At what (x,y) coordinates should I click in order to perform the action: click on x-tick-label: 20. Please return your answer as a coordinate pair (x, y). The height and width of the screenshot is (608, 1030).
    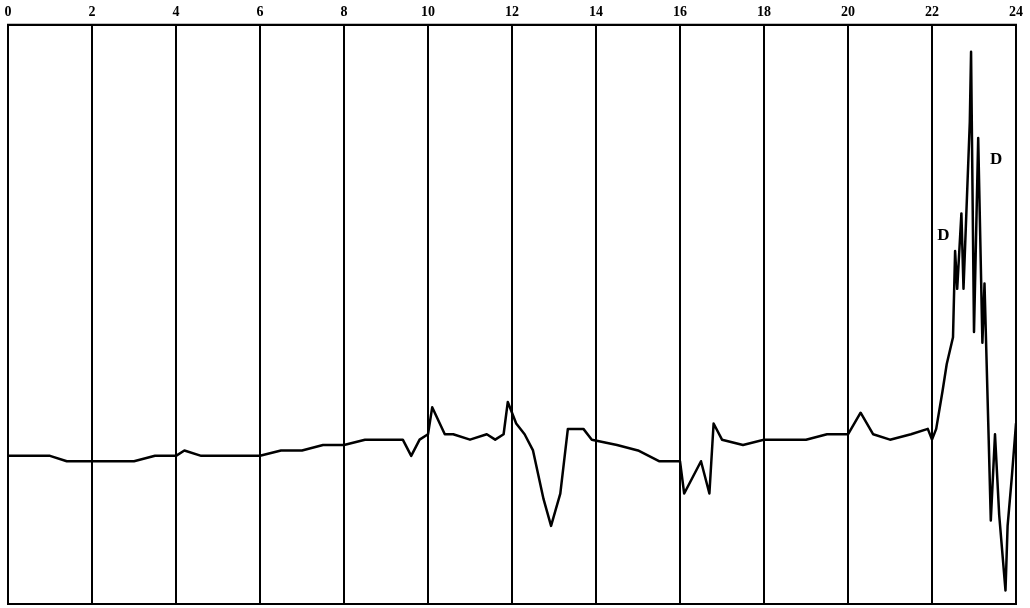
    Looking at the image, I should click on (848, 12).